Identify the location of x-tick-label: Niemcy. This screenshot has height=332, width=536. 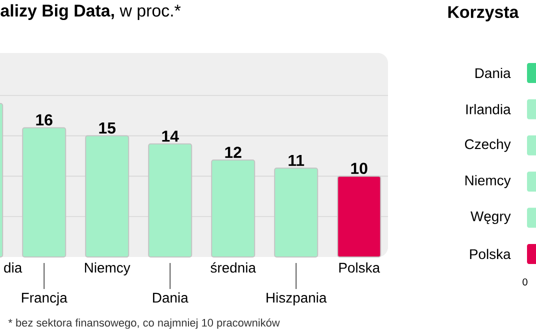
(107, 269).